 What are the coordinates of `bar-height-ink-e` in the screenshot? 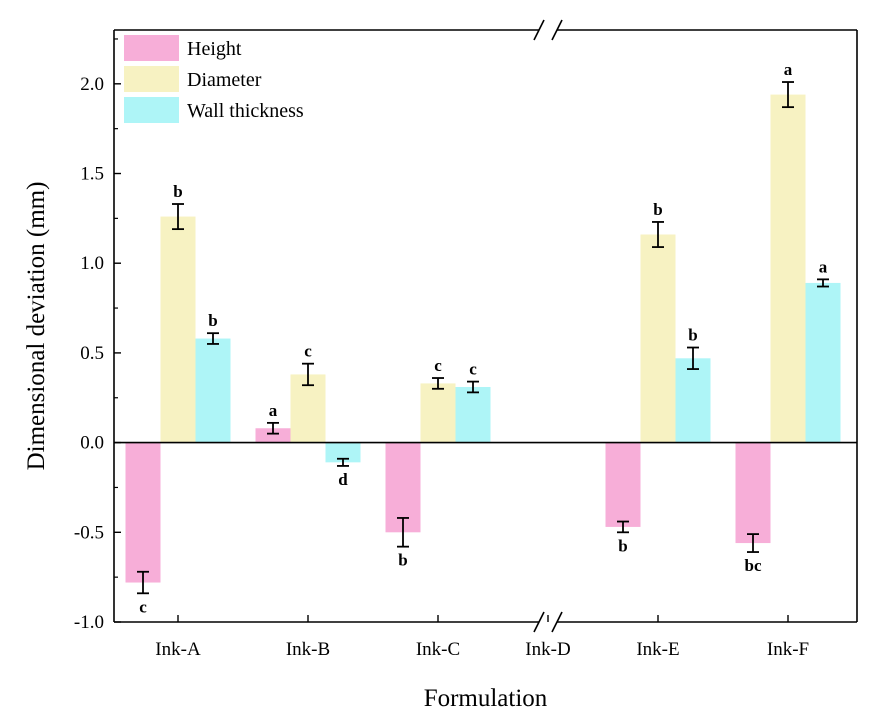 It's located at (623, 484).